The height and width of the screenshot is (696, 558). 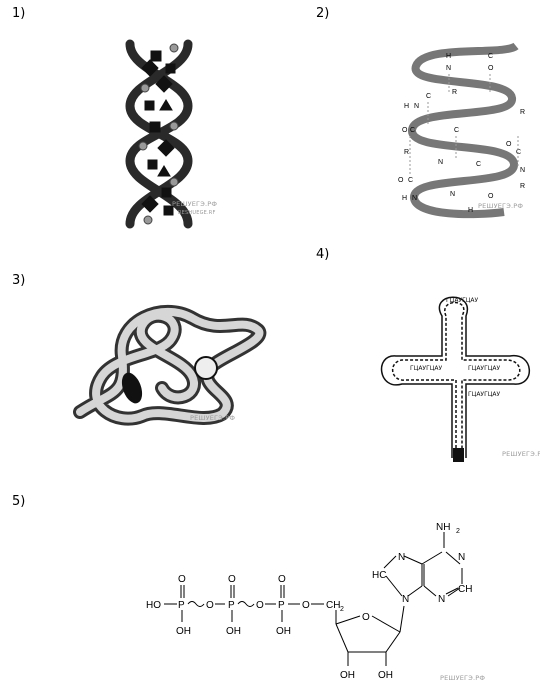 I want to click on svg-text: NH, so click(x=443, y=527).